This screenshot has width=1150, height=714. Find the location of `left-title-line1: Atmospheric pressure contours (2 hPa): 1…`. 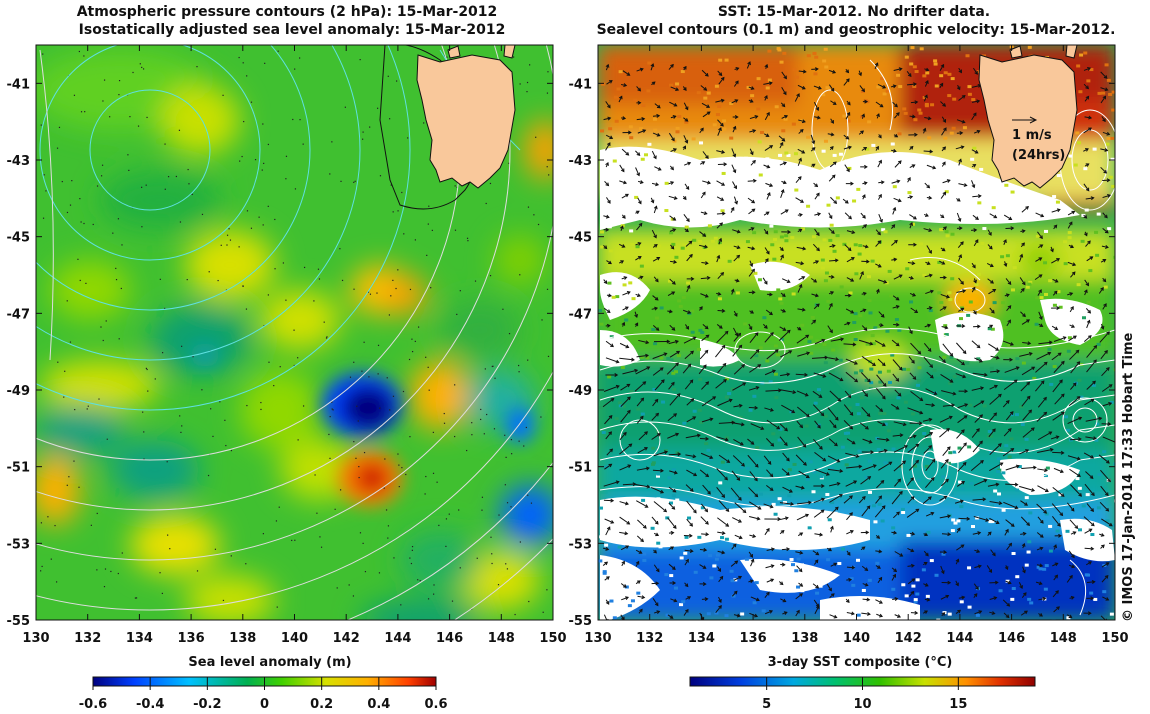

left-title-line1: Atmospheric pressure contours (2 hPa): 1… is located at coordinates (287, 12).